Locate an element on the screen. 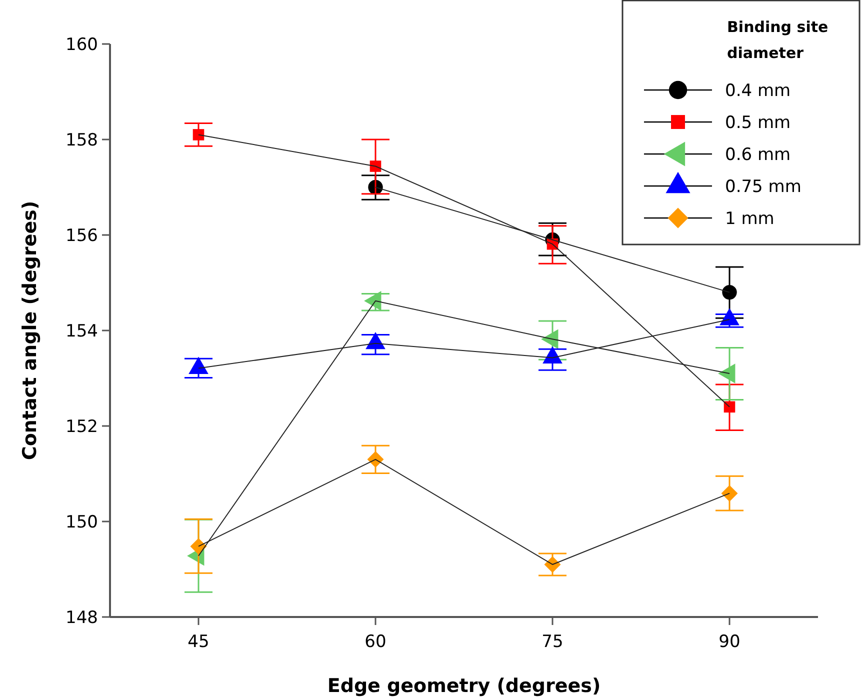  y-tick-label: 158 is located at coordinates (82, 140).